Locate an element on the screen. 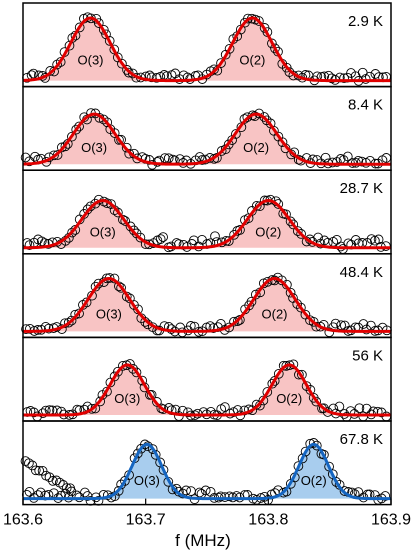  panel-2: O(3) O(2) 8.4 K is located at coordinates (206, 128).